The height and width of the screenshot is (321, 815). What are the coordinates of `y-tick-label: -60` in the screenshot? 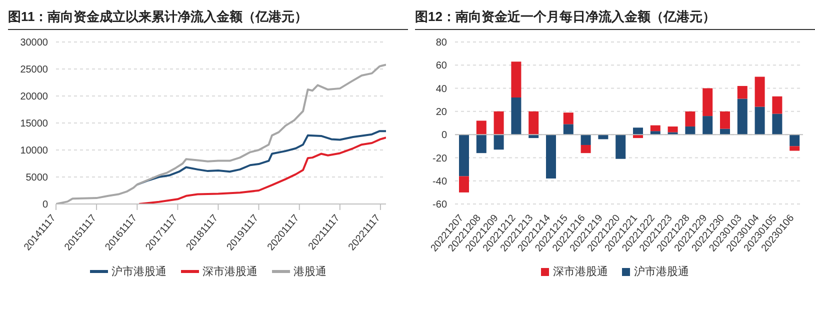 It's located at (440, 205).